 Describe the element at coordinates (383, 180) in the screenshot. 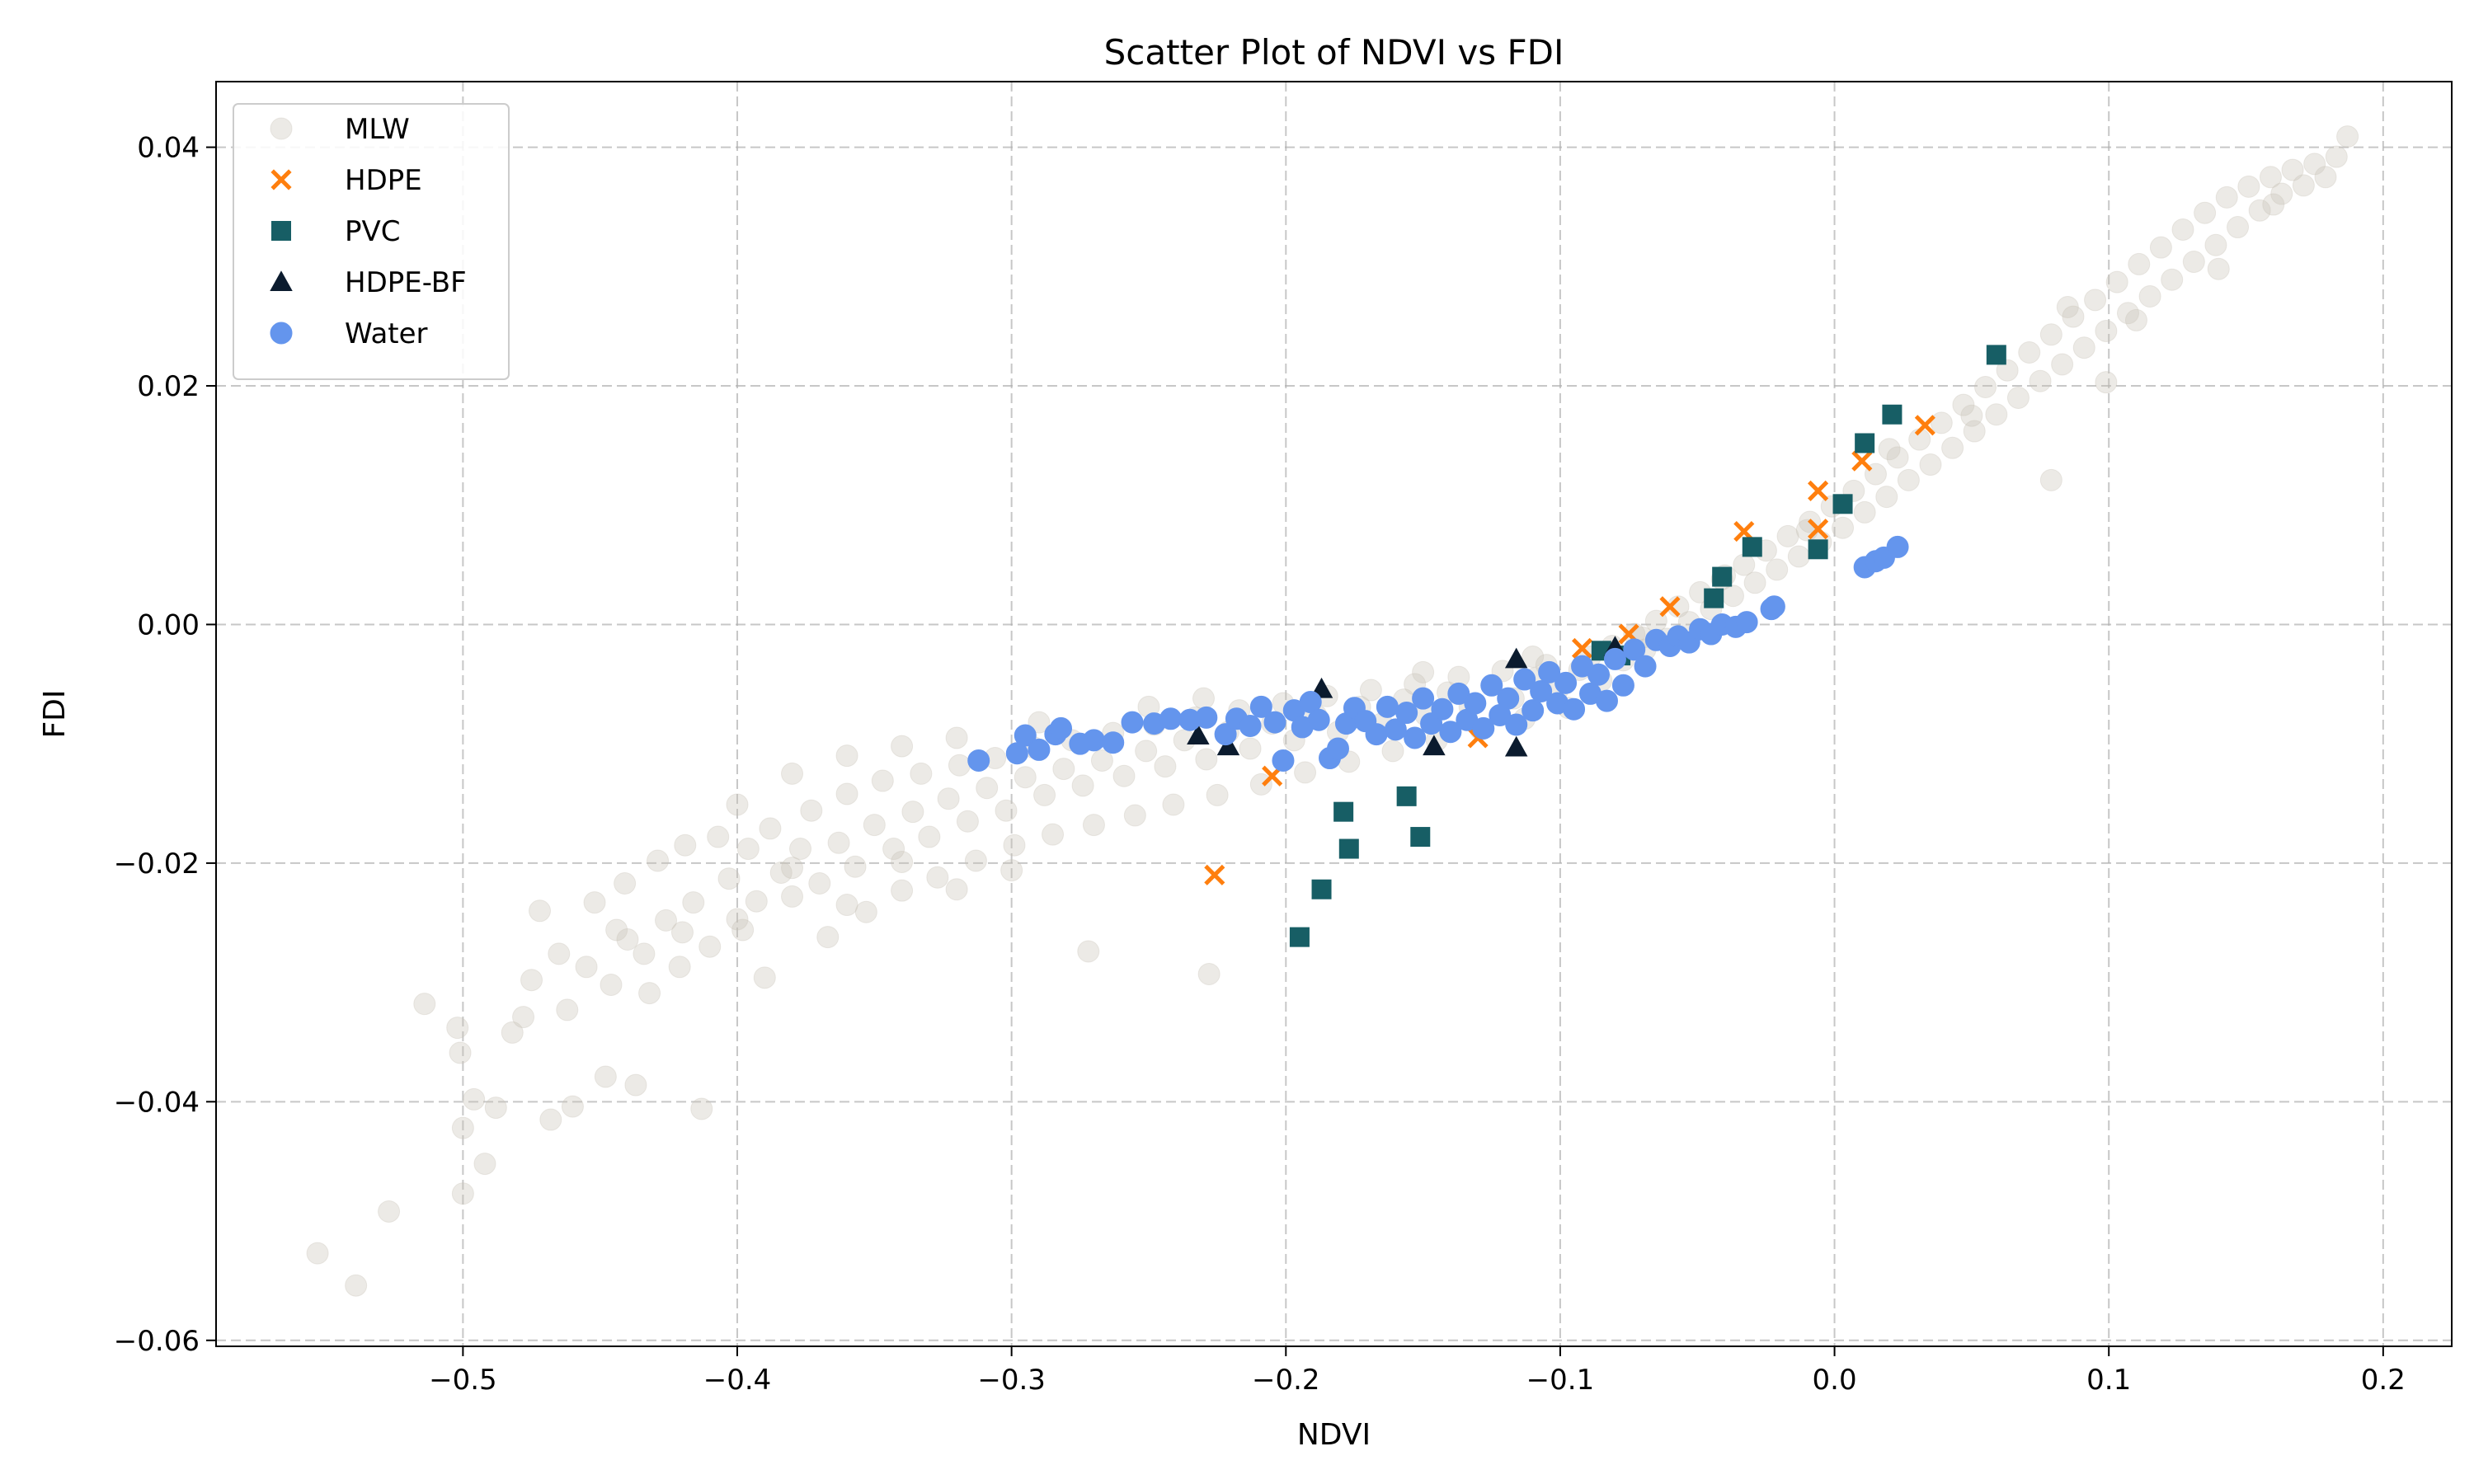

I see `legend-label-hdpe: HDPE` at that location.